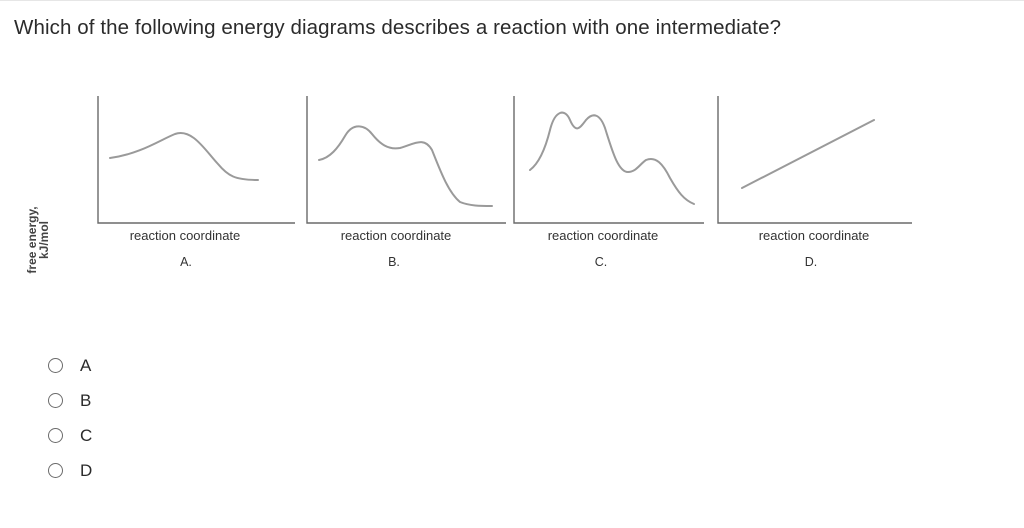 The height and width of the screenshot is (528, 1024). I want to click on panel-d-axes, so click(814, 160).